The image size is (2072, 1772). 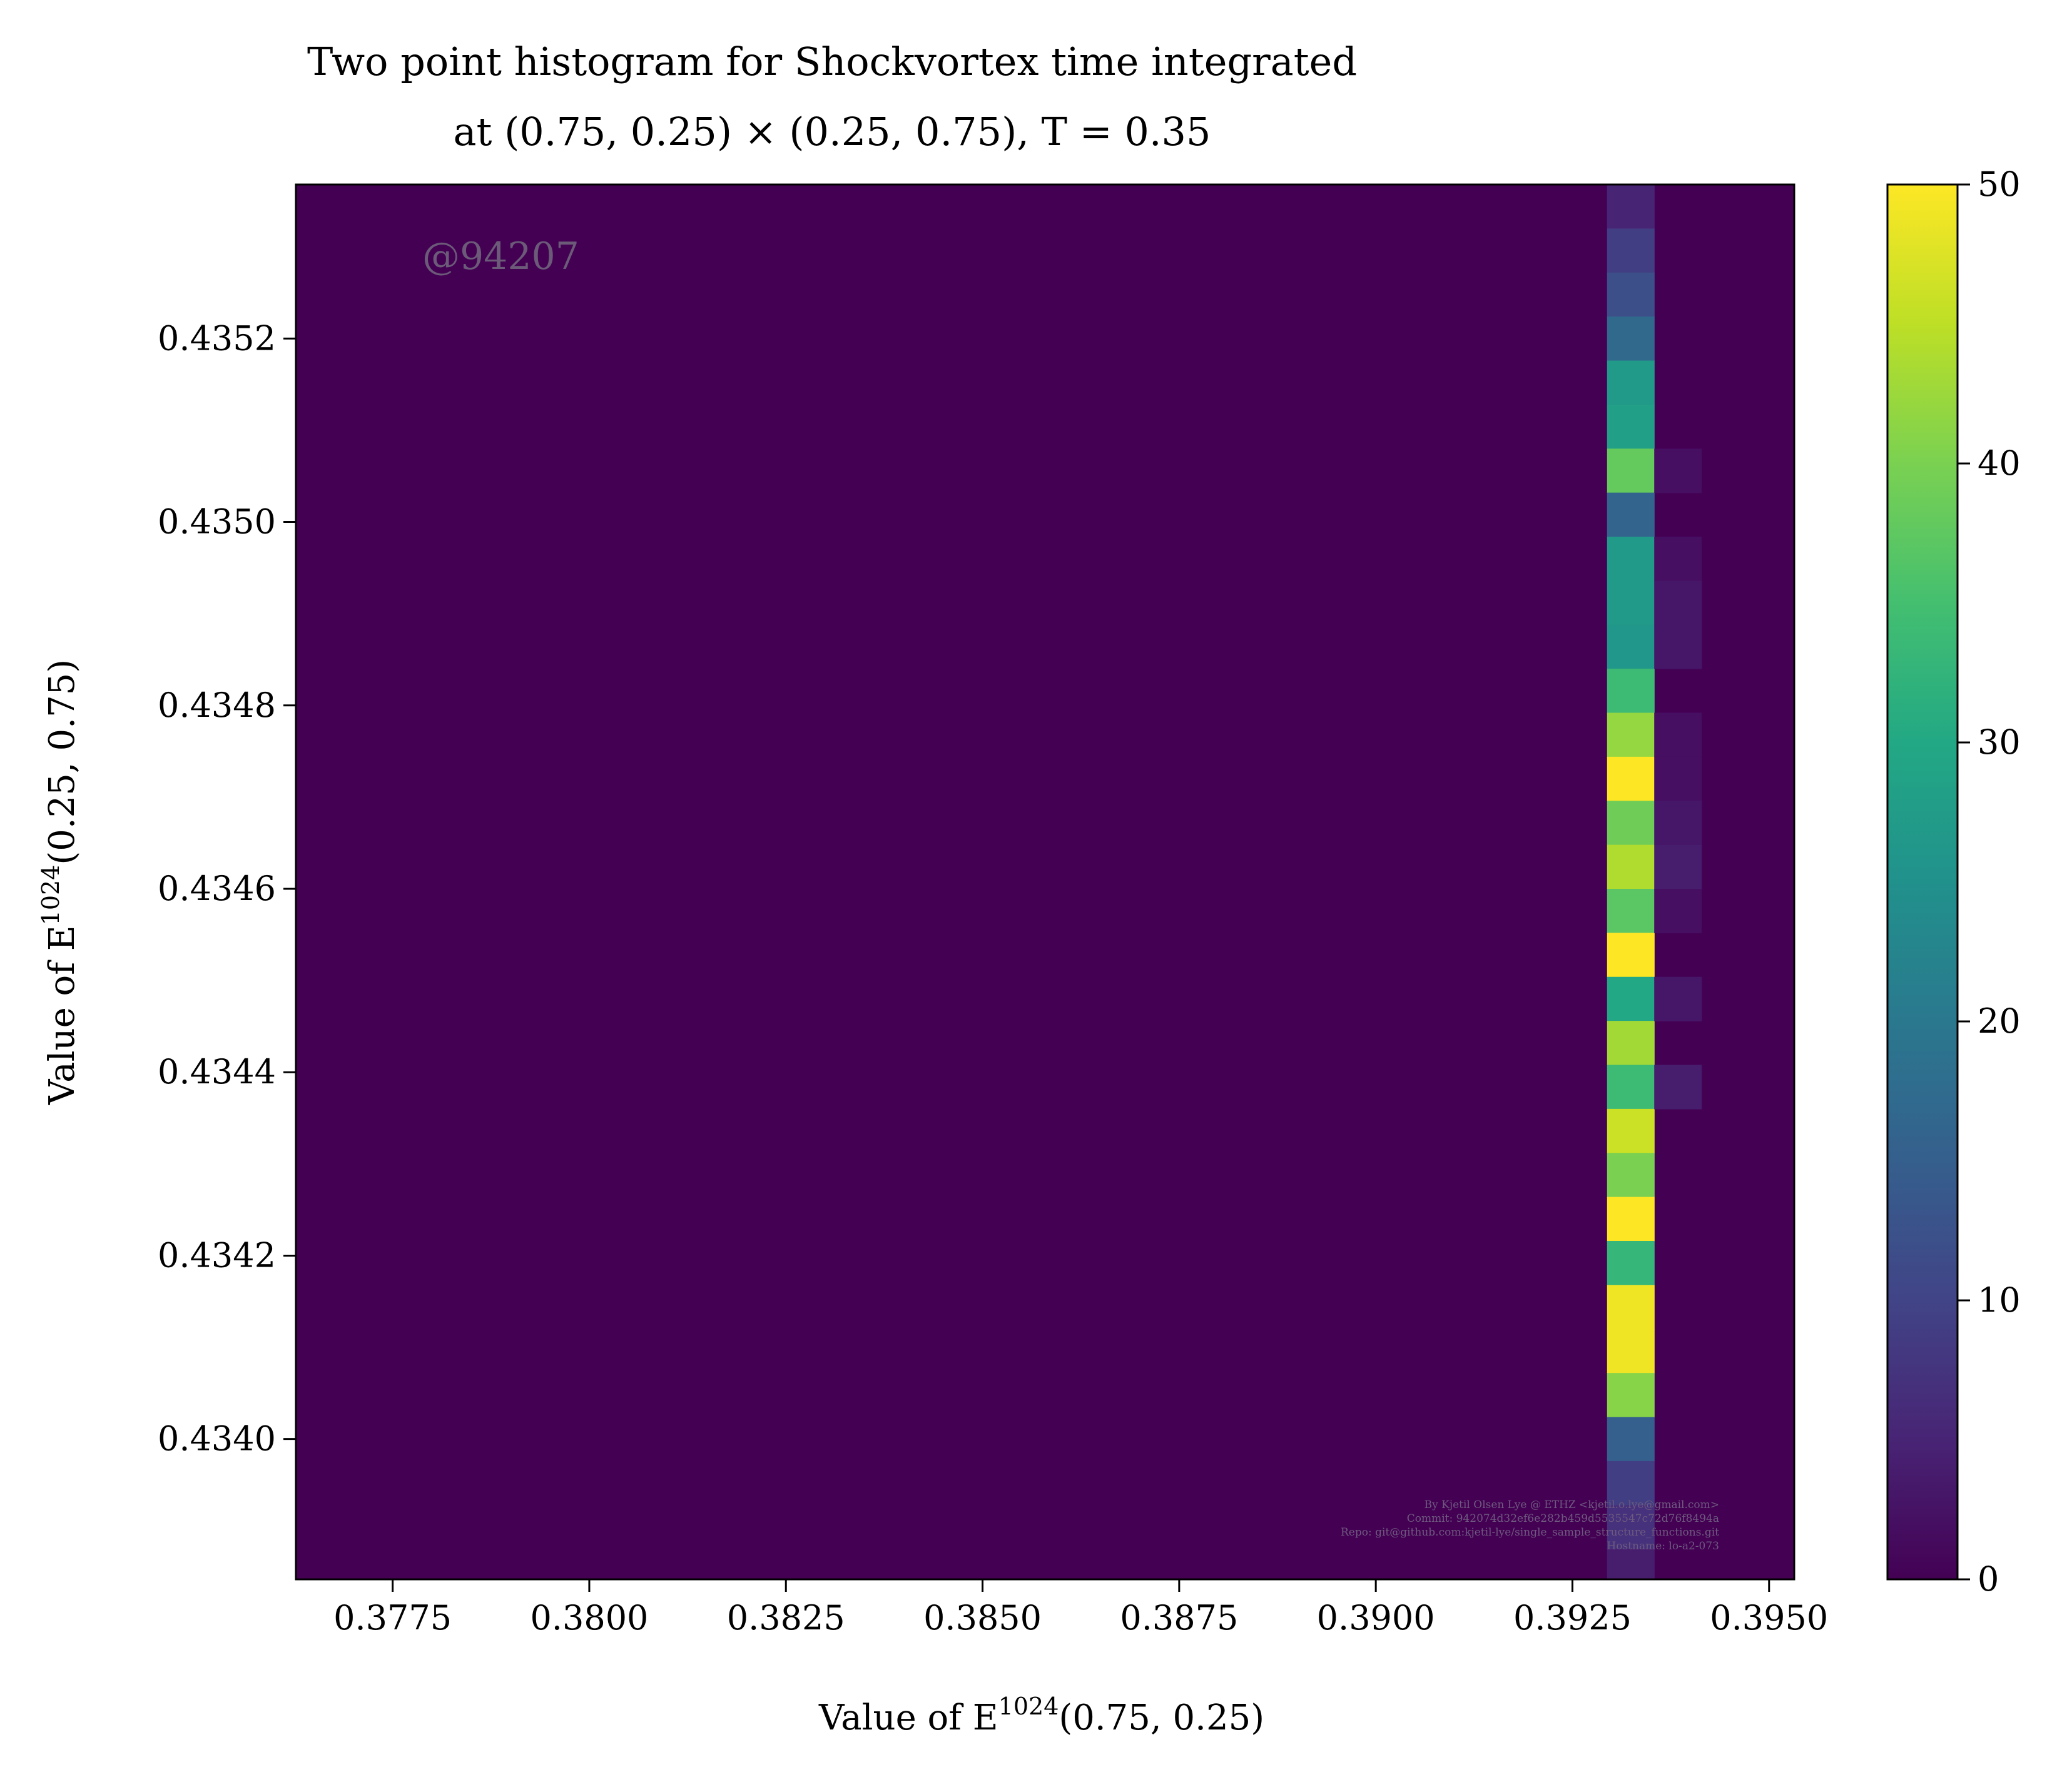 What do you see at coordinates (217, 1255) in the screenshot?
I see `y-tick-label: 0.4342` at bounding box center [217, 1255].